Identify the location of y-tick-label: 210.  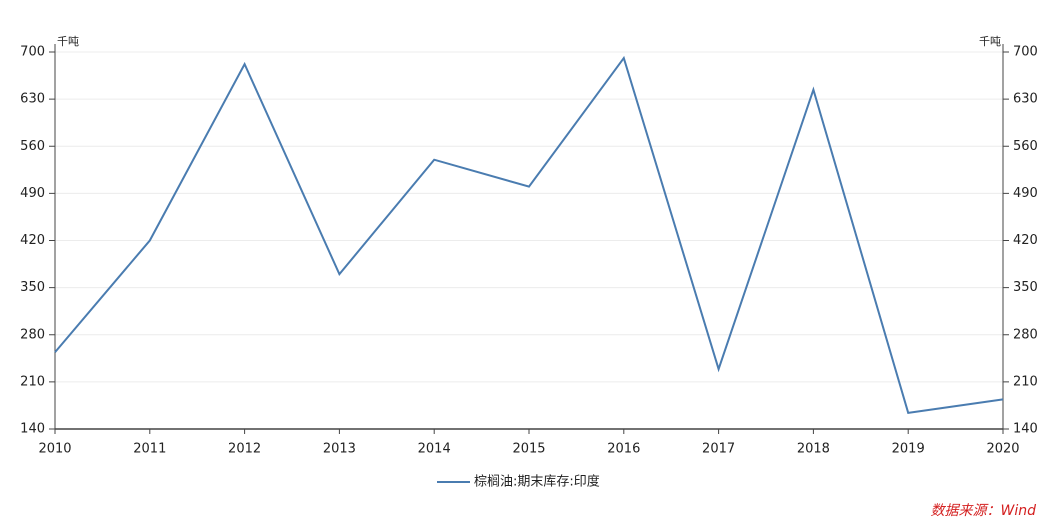
(32, 381).